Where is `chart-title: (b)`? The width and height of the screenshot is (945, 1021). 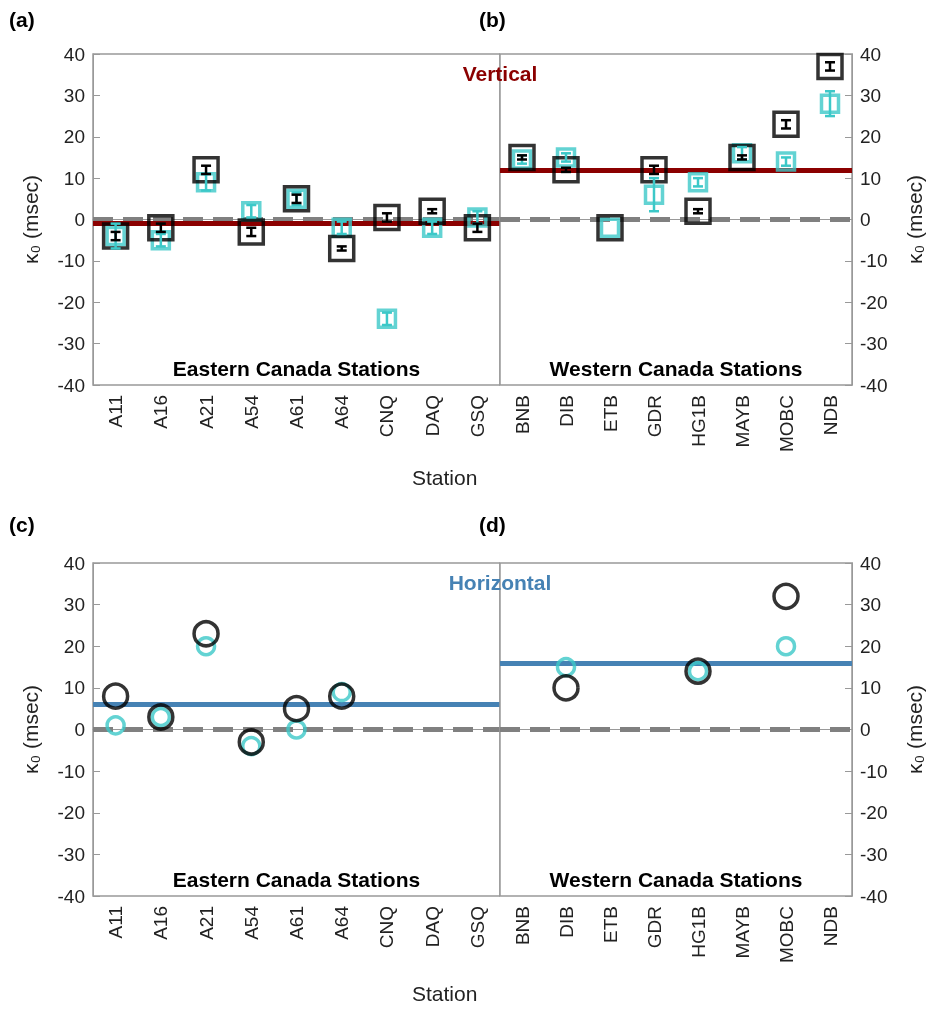 chart-title: (b) is located at coordinates (492, 19).